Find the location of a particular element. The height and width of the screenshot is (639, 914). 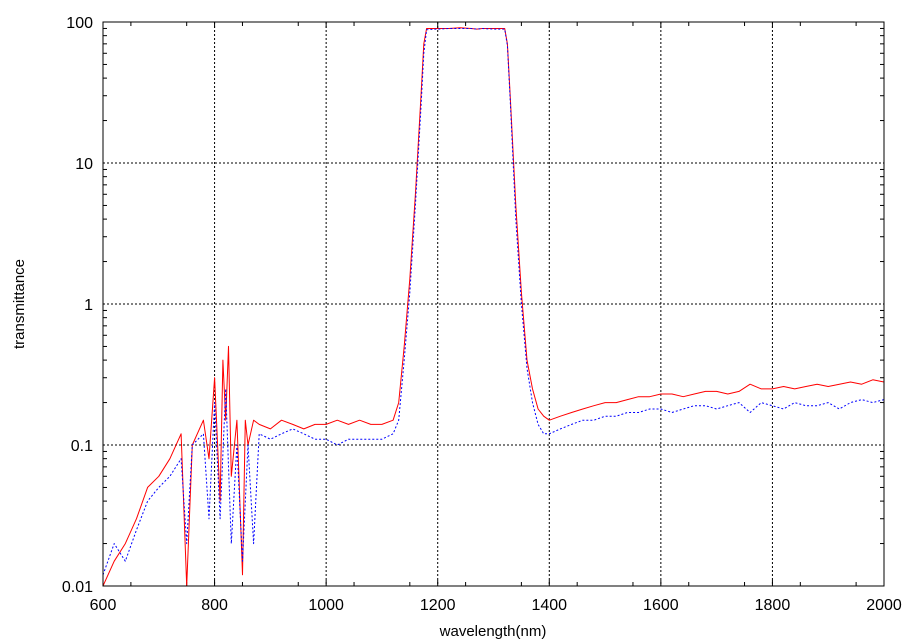

y-tick-label: 0.1 is located at coordinates (82, 446).